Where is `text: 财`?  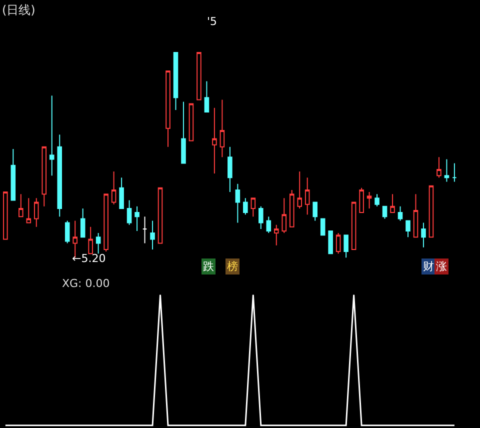
text: 财 is located at coordinates (428, 266).